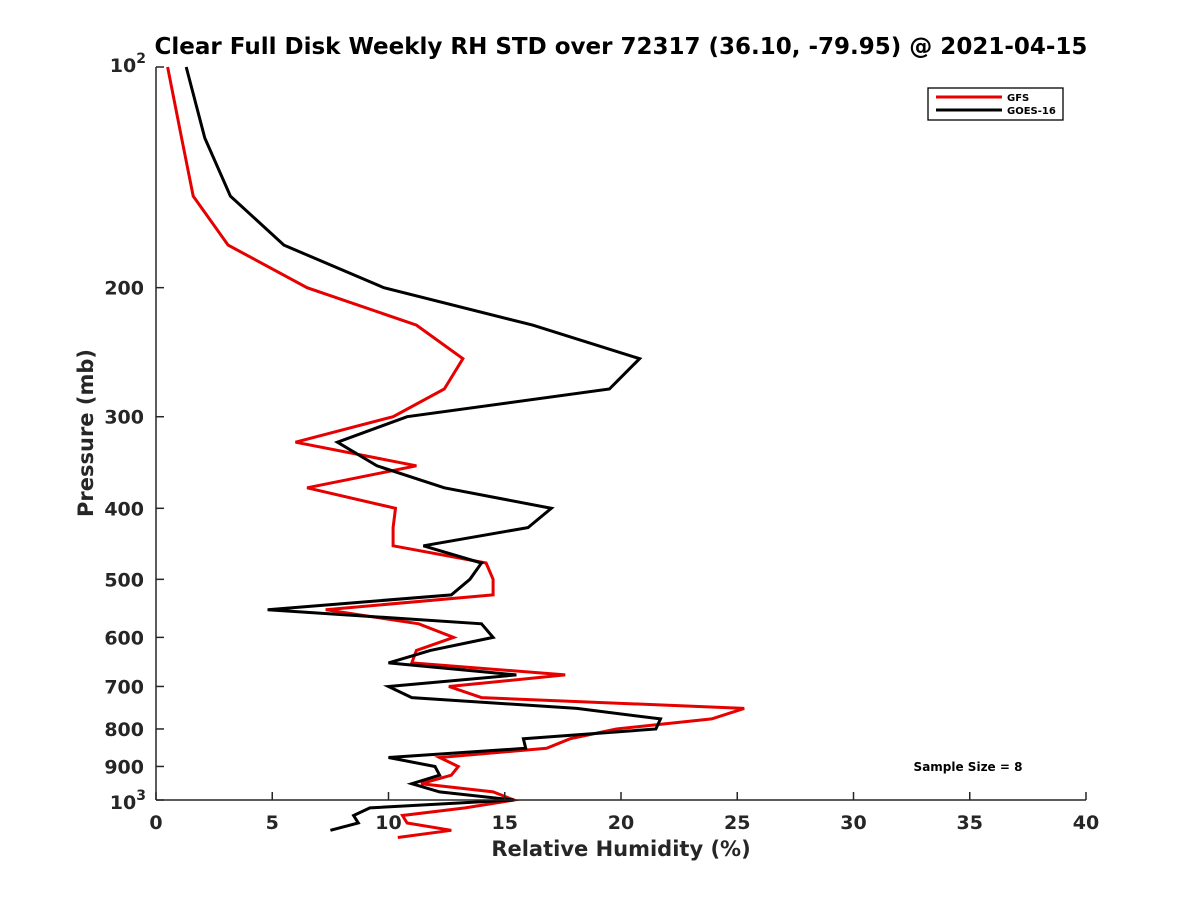 This screenshot has height=900, width=1200. Describe the element at coordinates (853, 823) in the screenshot. I see `x-tick-label: 30` at that location.